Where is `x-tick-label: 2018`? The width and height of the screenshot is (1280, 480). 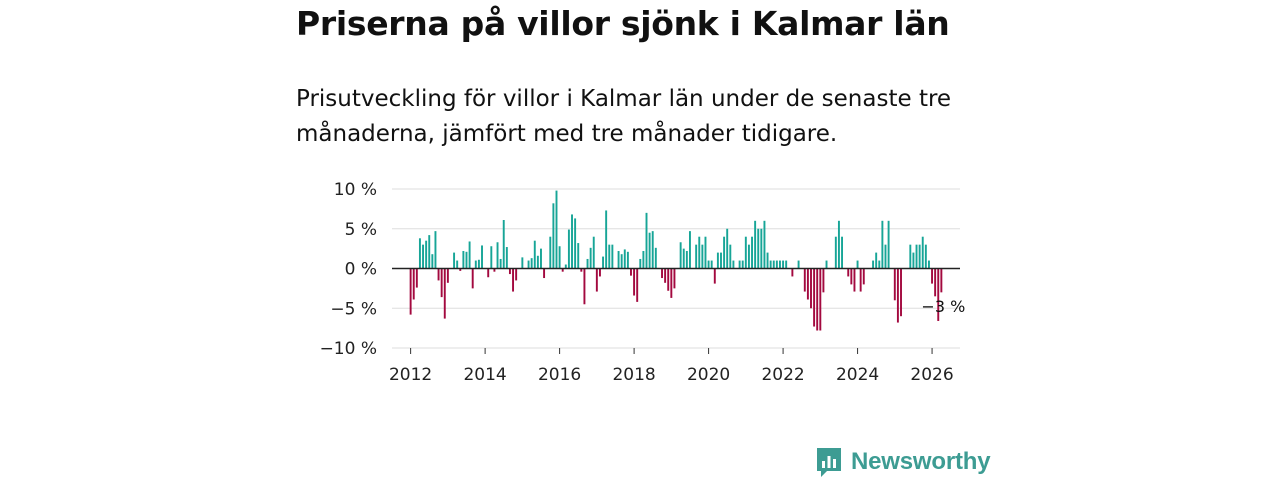
x-tick-label: 2018 is located at coordinates (633, 375).